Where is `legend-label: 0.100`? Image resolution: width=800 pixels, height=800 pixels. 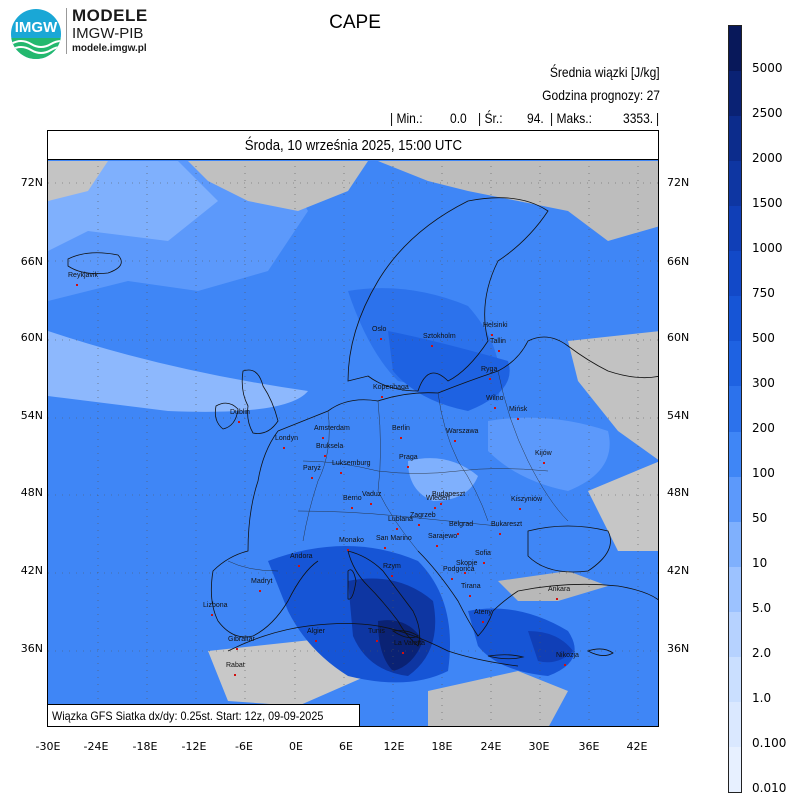
legend-label: 0.100 is located at coordinates (769, 743).